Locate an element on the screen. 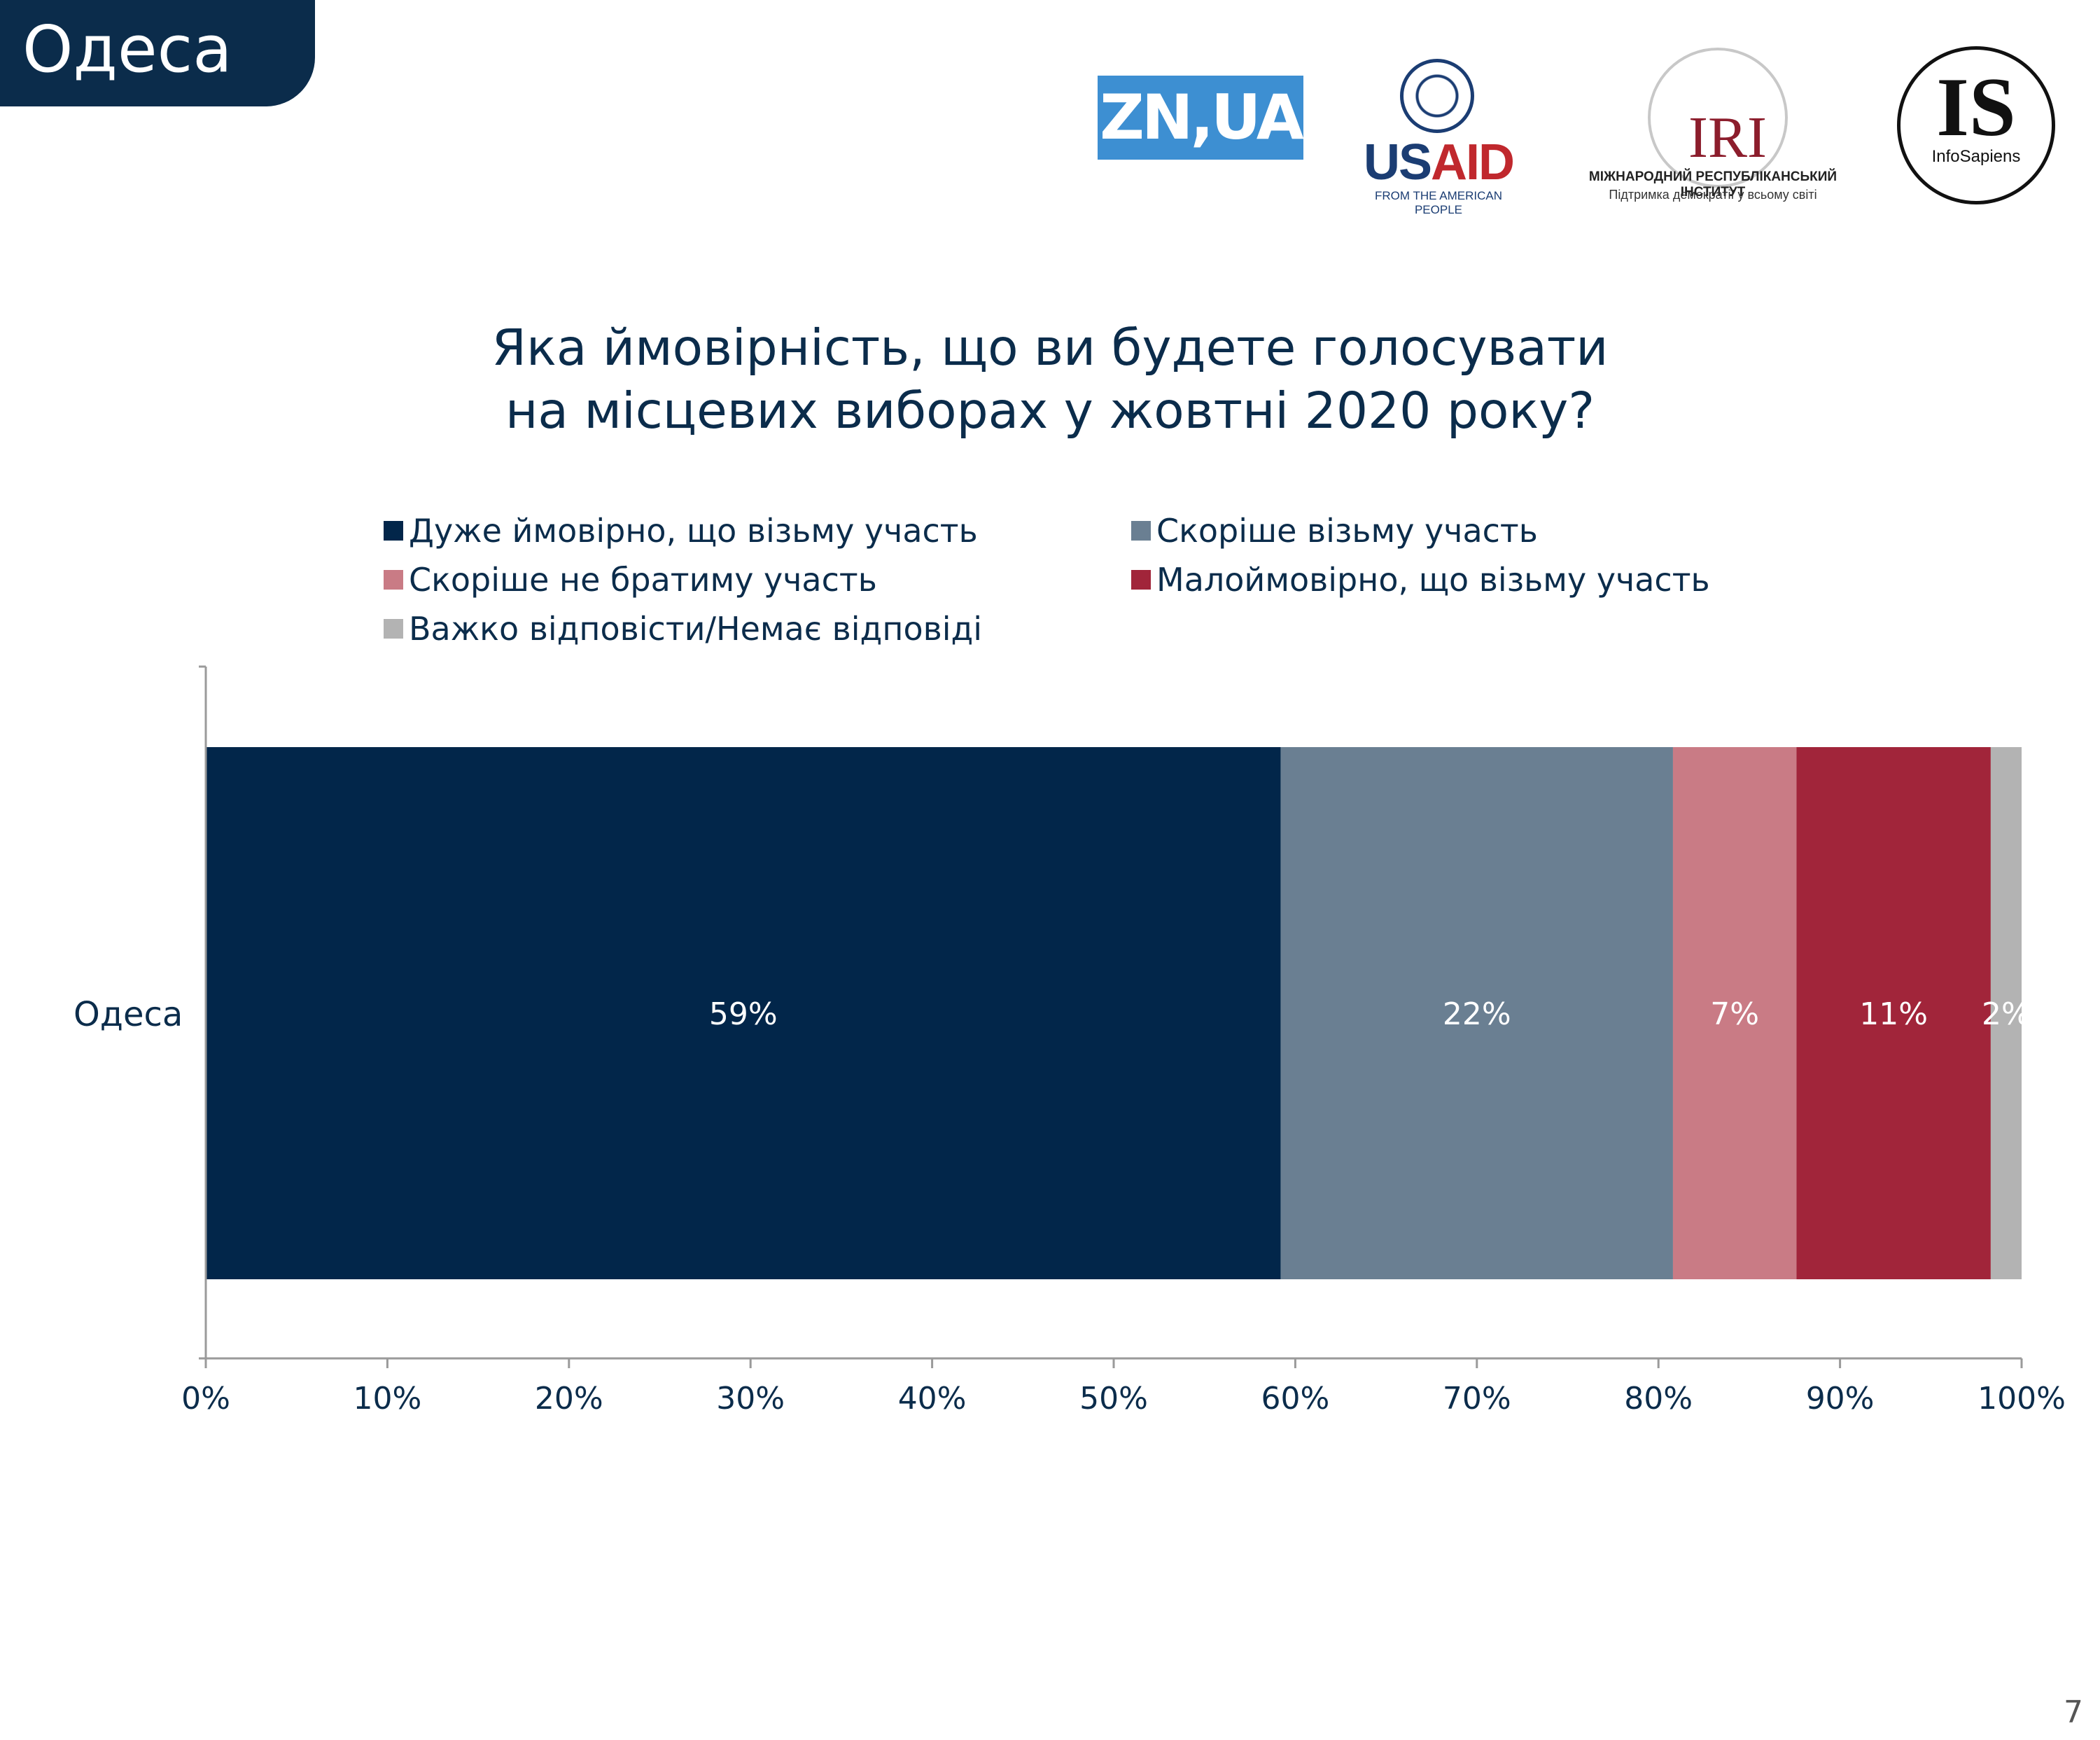 This screenshot has height=1740, width=2100. data-label: 59% is located at coordinates (743, 1014).